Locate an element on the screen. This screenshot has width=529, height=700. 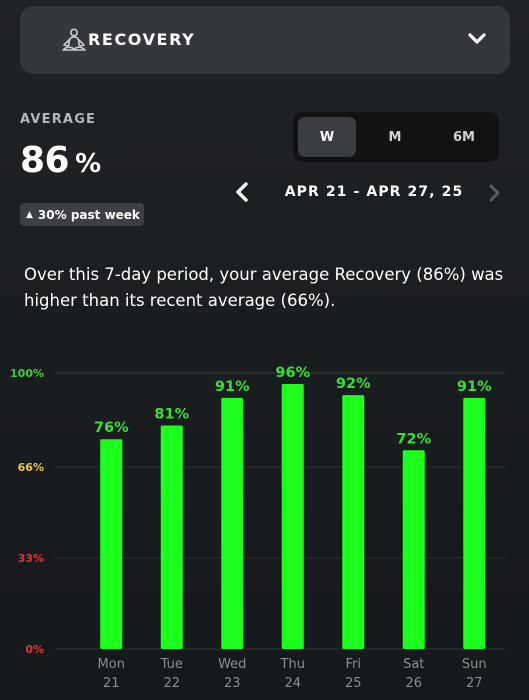
y-tick-label: 0% is located at coordinates (34, 649).